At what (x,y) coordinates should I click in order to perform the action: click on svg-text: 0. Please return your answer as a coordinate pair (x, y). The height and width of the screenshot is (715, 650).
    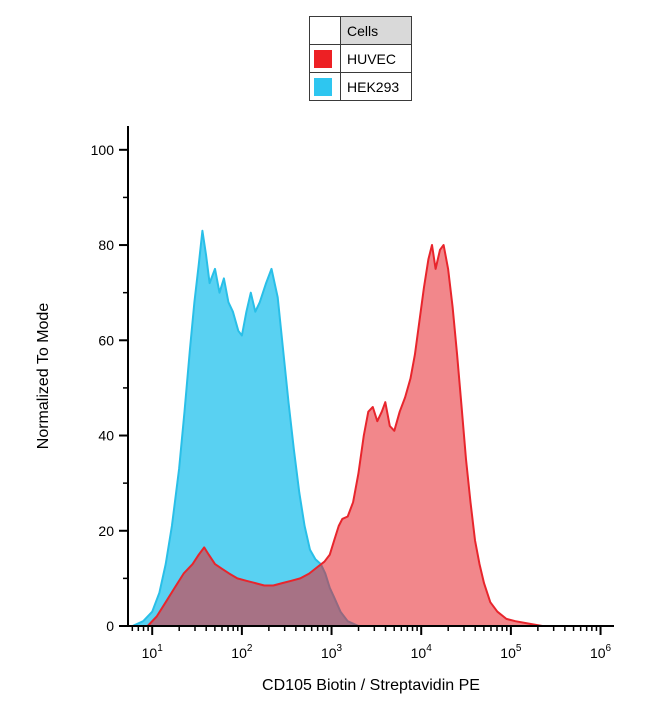
    Looking at the image, I should click on (110, 626).